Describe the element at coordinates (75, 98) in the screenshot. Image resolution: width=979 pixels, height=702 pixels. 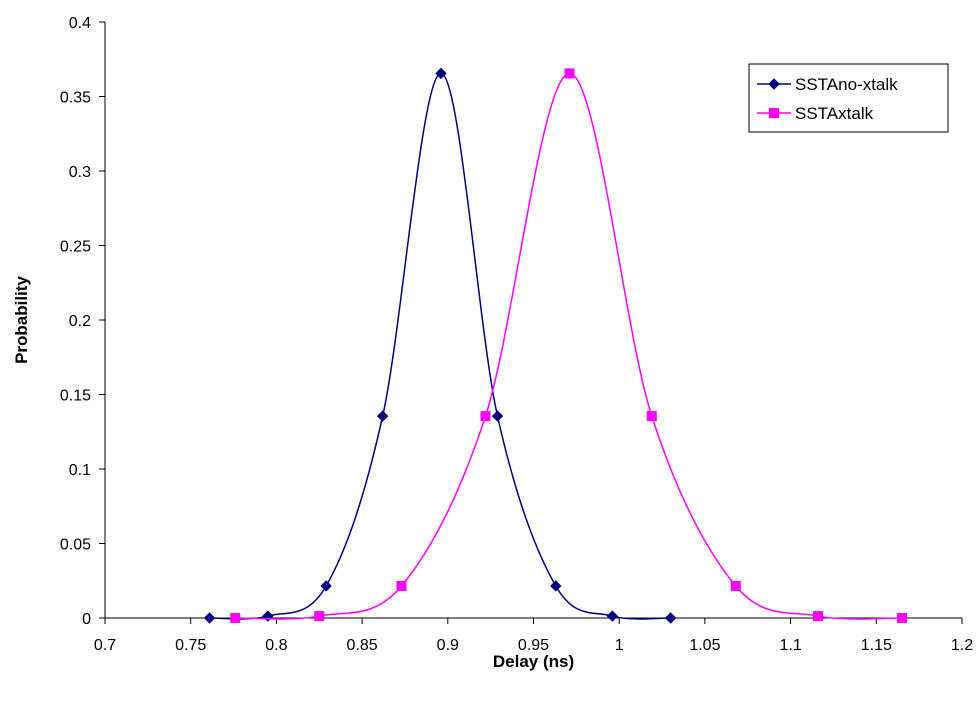
I see `y-tick-label: 0.35` at that location.